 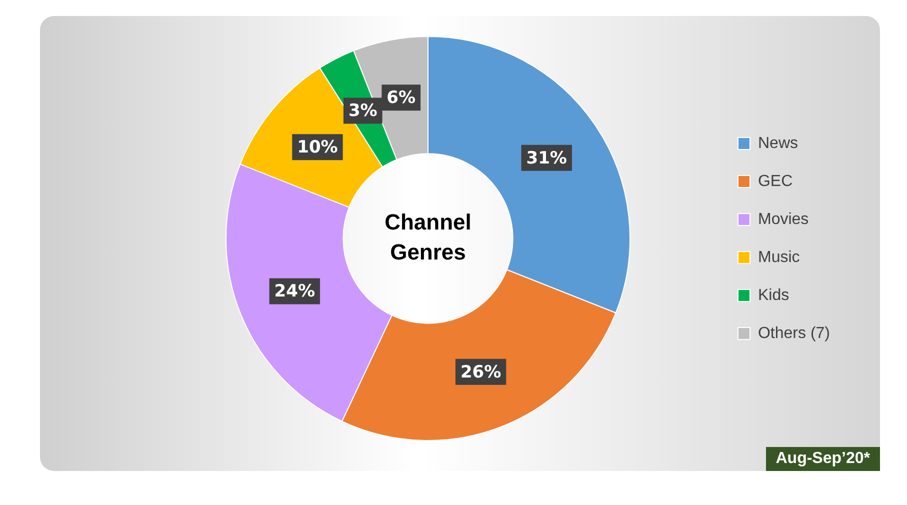 What do you see at coordinates (363, 111) in the screenshot?
I see `data-label: 3%` at bounding box center [363, 111].